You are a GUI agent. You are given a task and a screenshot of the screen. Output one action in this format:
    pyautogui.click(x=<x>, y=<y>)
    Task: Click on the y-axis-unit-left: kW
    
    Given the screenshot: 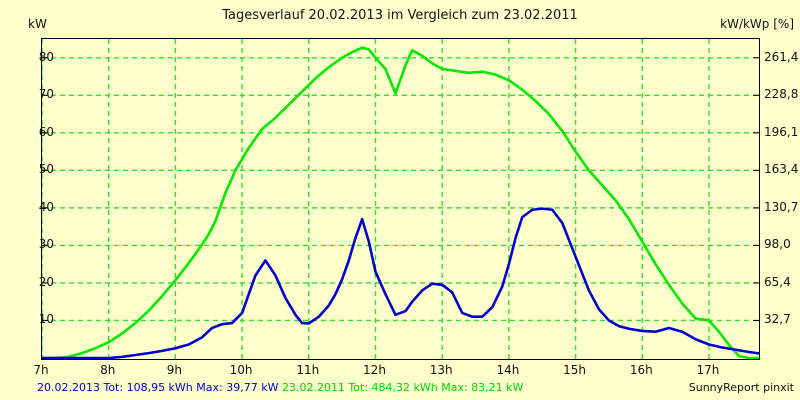 What is the action you would take?
    pyautogui.click(x=37, y=24)
    